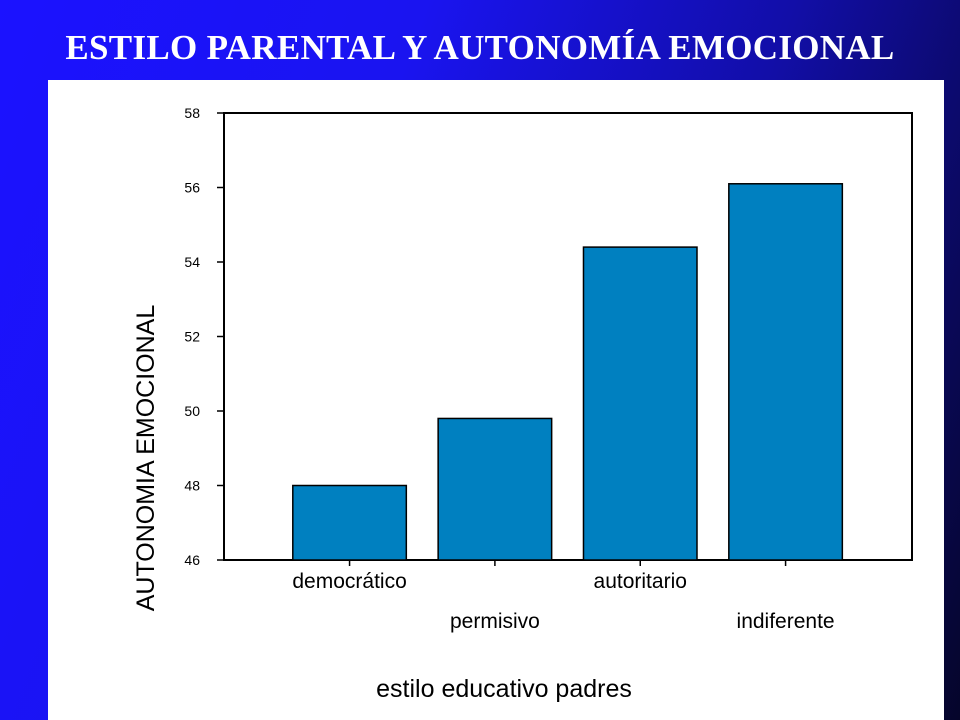  I want to click on x-tick-marks, so click(567, 563).